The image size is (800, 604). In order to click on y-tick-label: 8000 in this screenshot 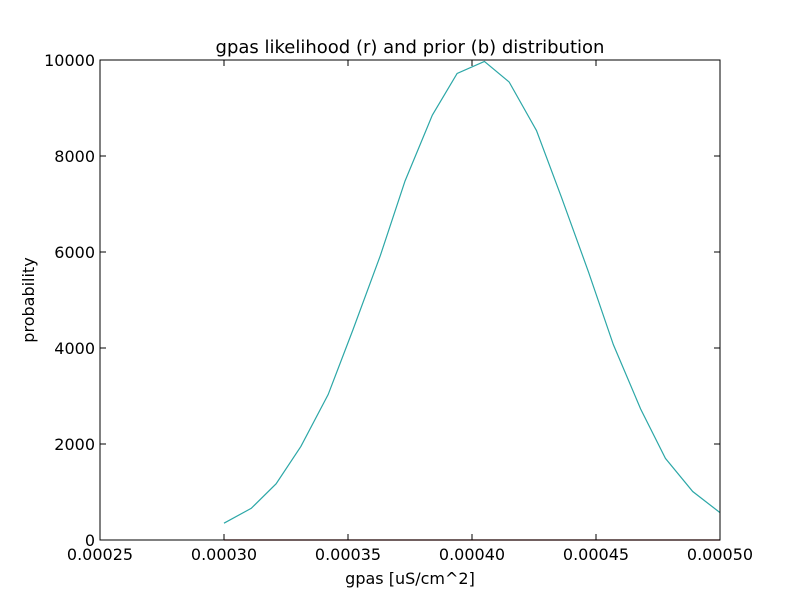, I will do `click(74, 156)`.